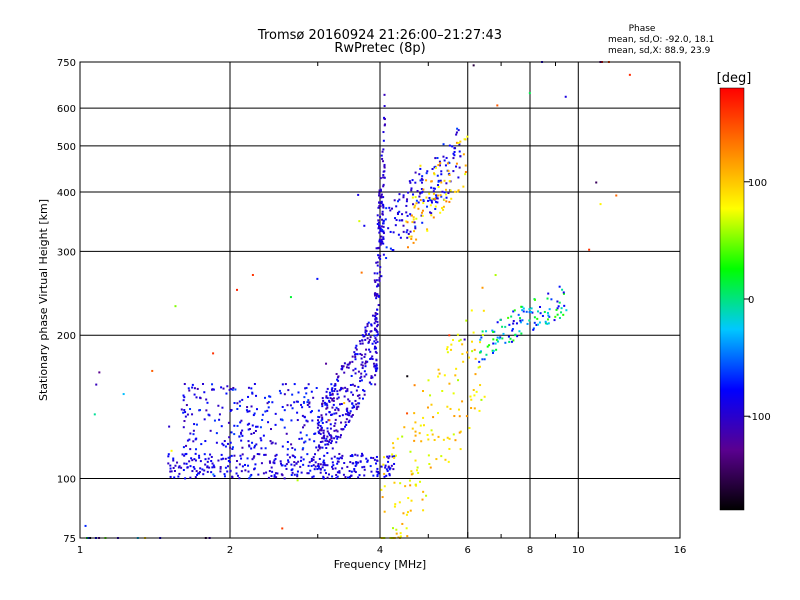  What do you see at coordinates (380, 564) in the screenshot?
I see `x-axis-label: Frequency [MHz]` at bounding box center [380, 564].